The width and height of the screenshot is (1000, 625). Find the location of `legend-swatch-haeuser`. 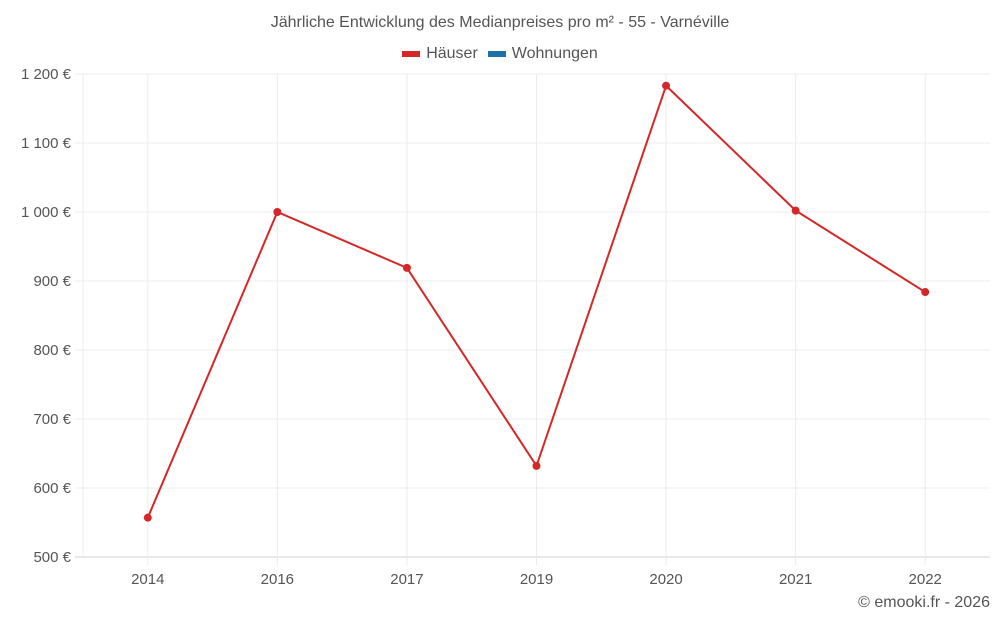

legend-swatch-haeuser is located at coordinates (411, 54).